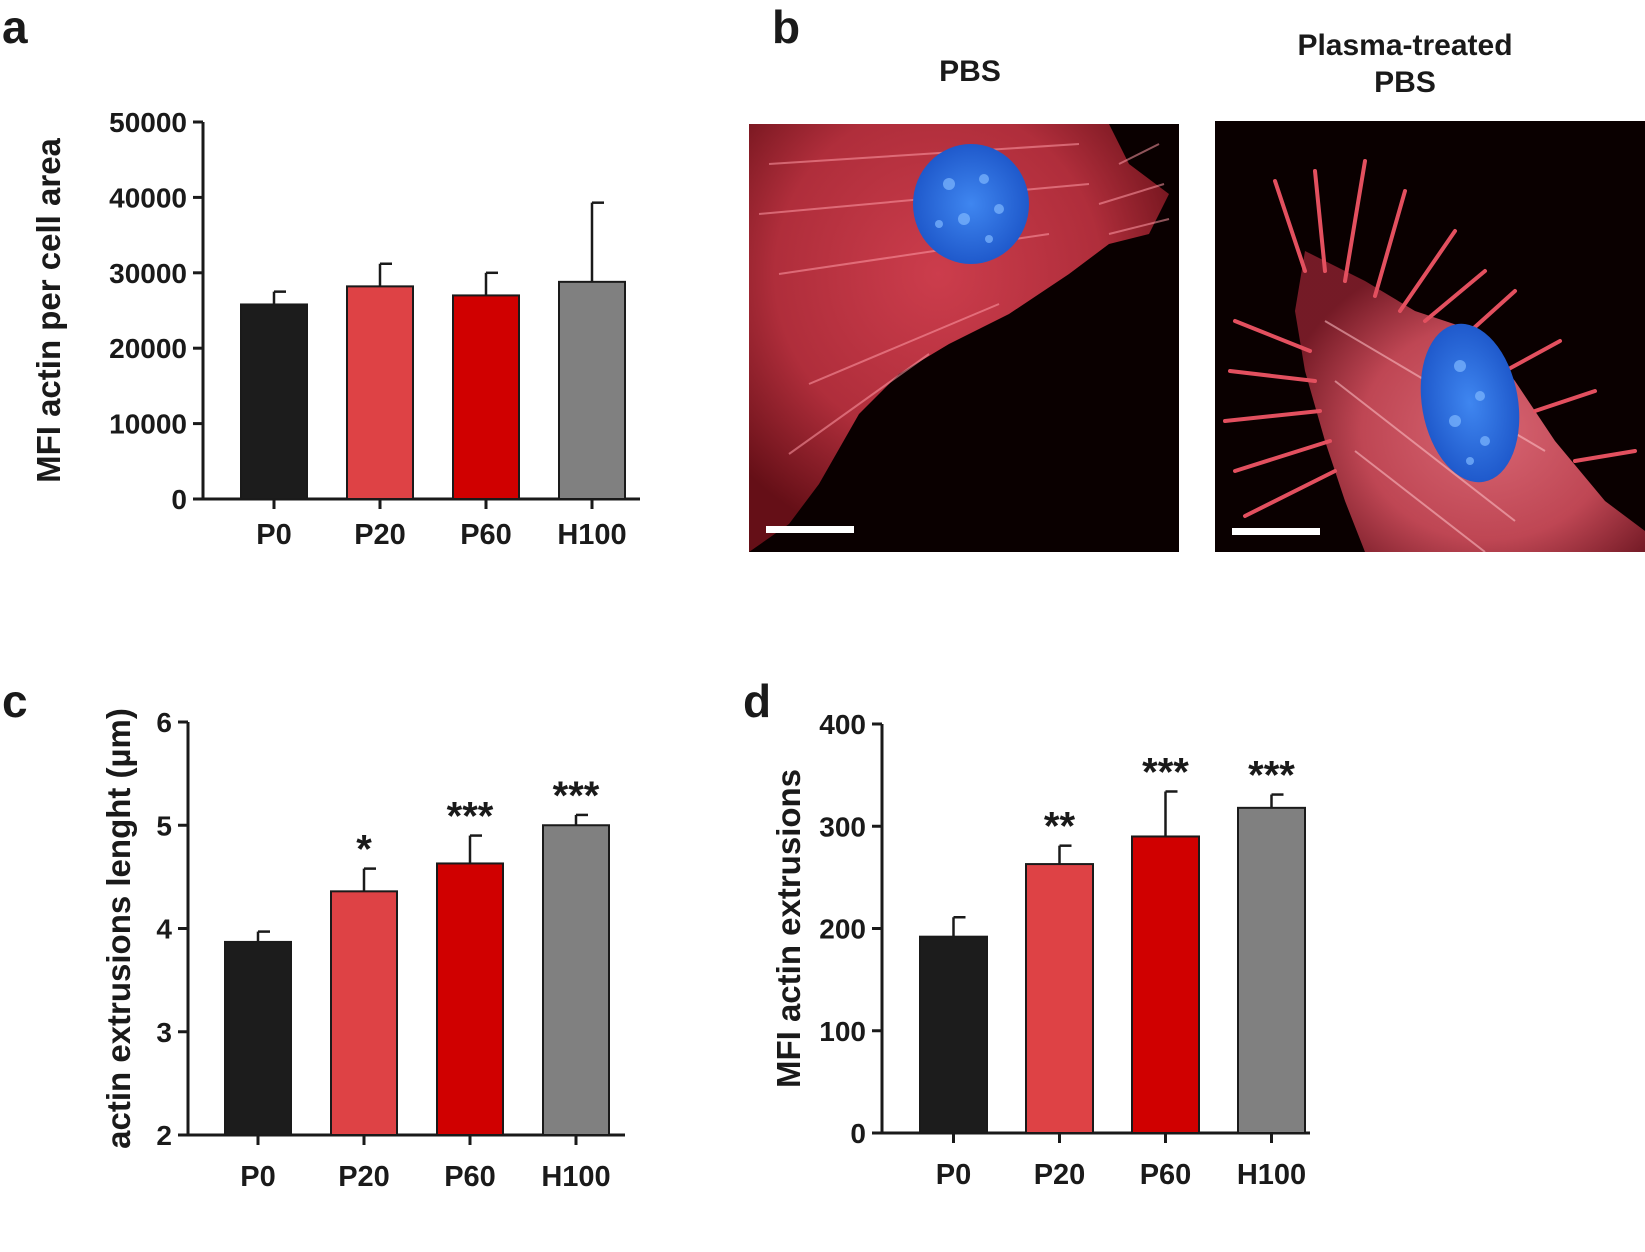 The image size is (1645, 1252). What do you see at coordinates (842, 826) in the screenshot?
I see `chart-d-ytick-label: 300` at bounding box center [842, 826].